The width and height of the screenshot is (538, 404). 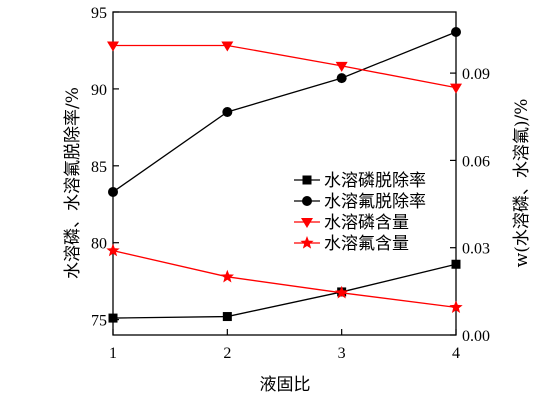 What do you see at coordinates (375, 181) in the screenshot?
I see `legend-label: 水溶磷脱除率` at bounding box center [375, 181].